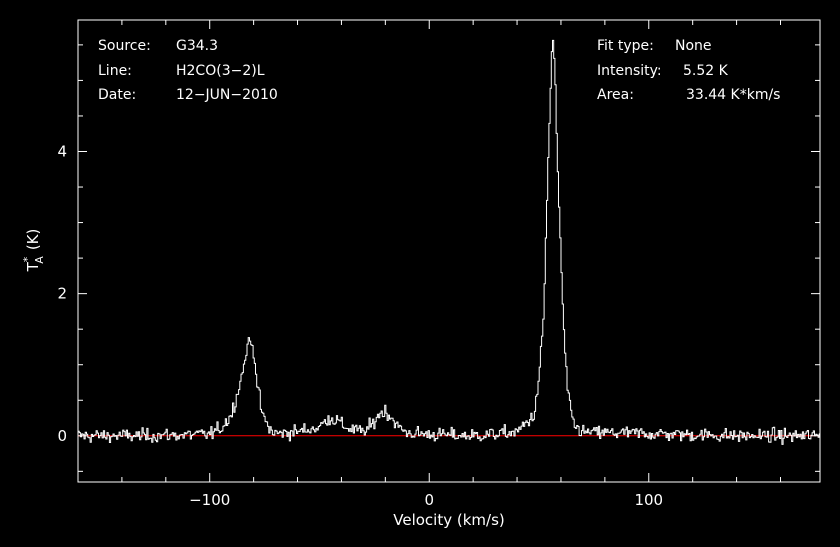 Image resolution: width=840 pixels, height=547 pixels. I want to click on y-axis-title: T*A (K), so click(33, 251).